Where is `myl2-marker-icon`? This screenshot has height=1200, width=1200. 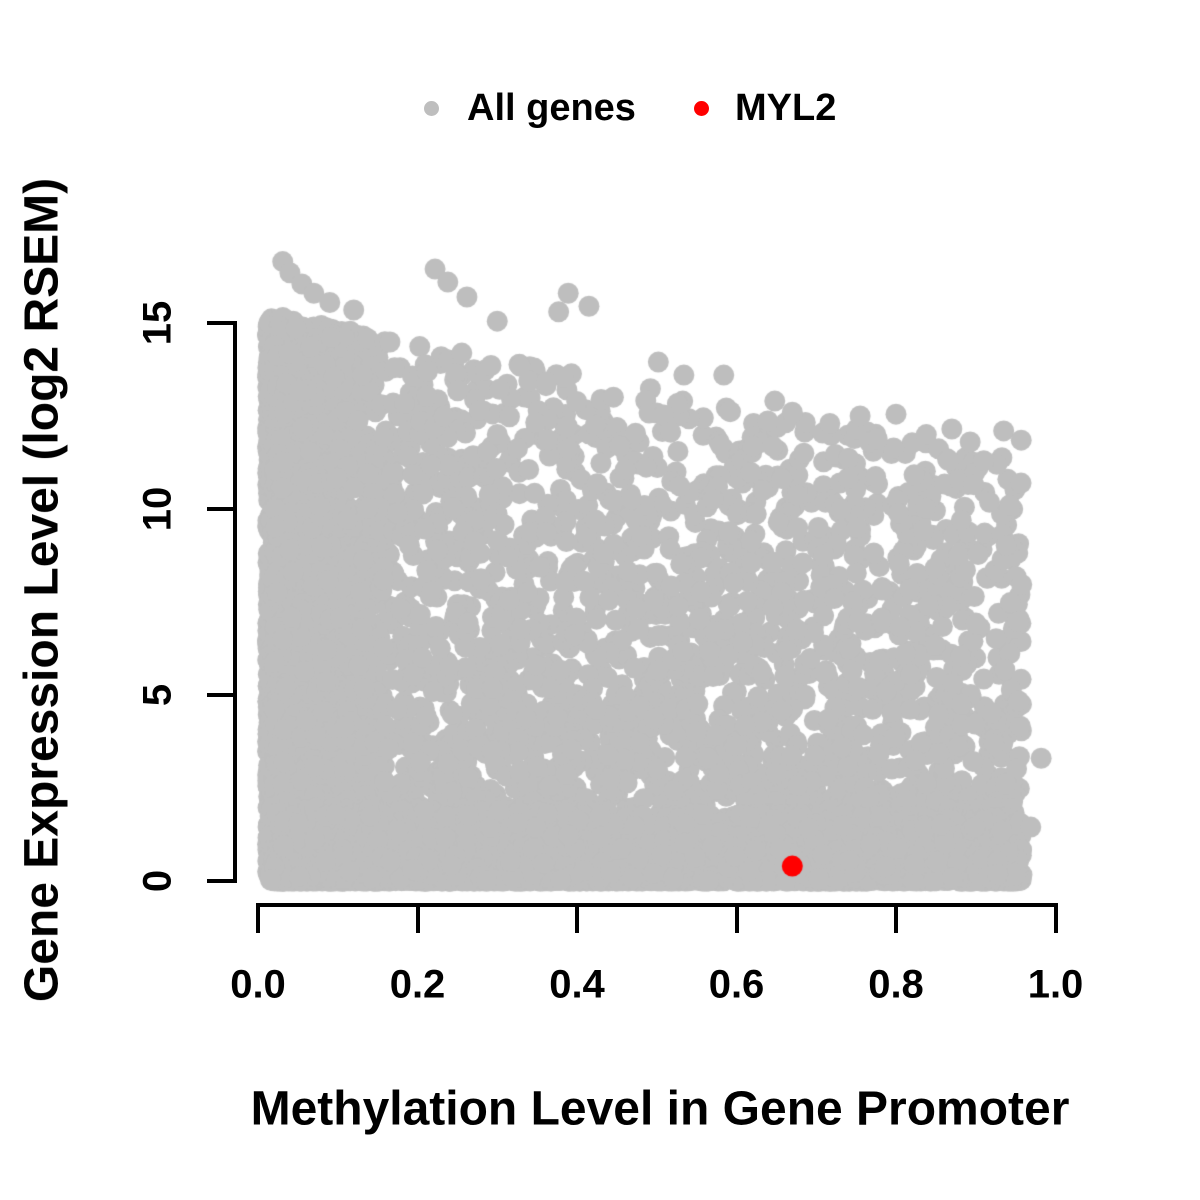
myl2-marker-icon is located at coordinates (701, 108).